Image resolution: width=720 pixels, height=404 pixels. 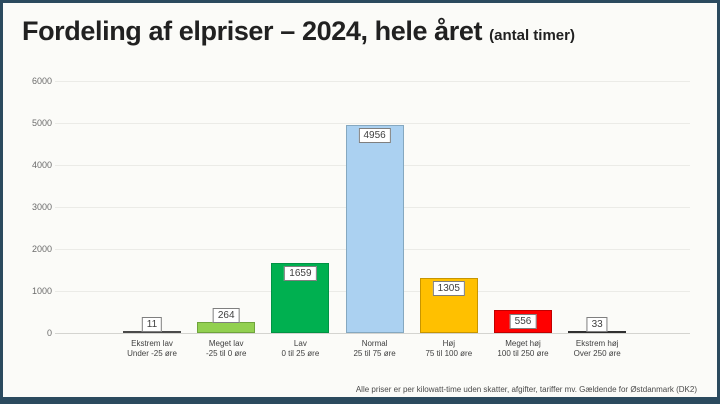 I want to click on page-title: Fordeling af elpriser – 2024, hele året, so click(x=252, y=31).